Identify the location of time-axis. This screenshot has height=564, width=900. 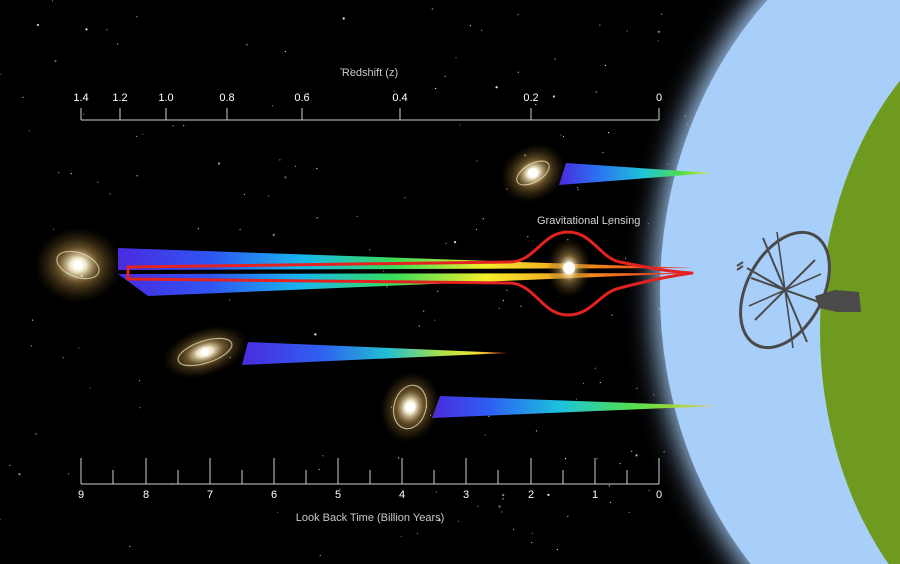
(370, 471).